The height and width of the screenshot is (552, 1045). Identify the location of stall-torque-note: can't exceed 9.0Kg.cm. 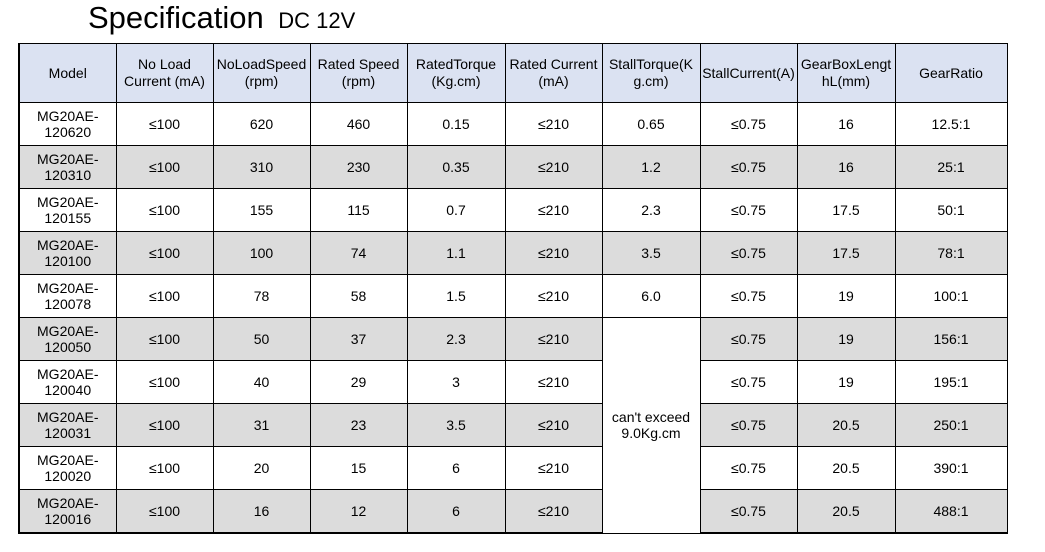
(651, 425).